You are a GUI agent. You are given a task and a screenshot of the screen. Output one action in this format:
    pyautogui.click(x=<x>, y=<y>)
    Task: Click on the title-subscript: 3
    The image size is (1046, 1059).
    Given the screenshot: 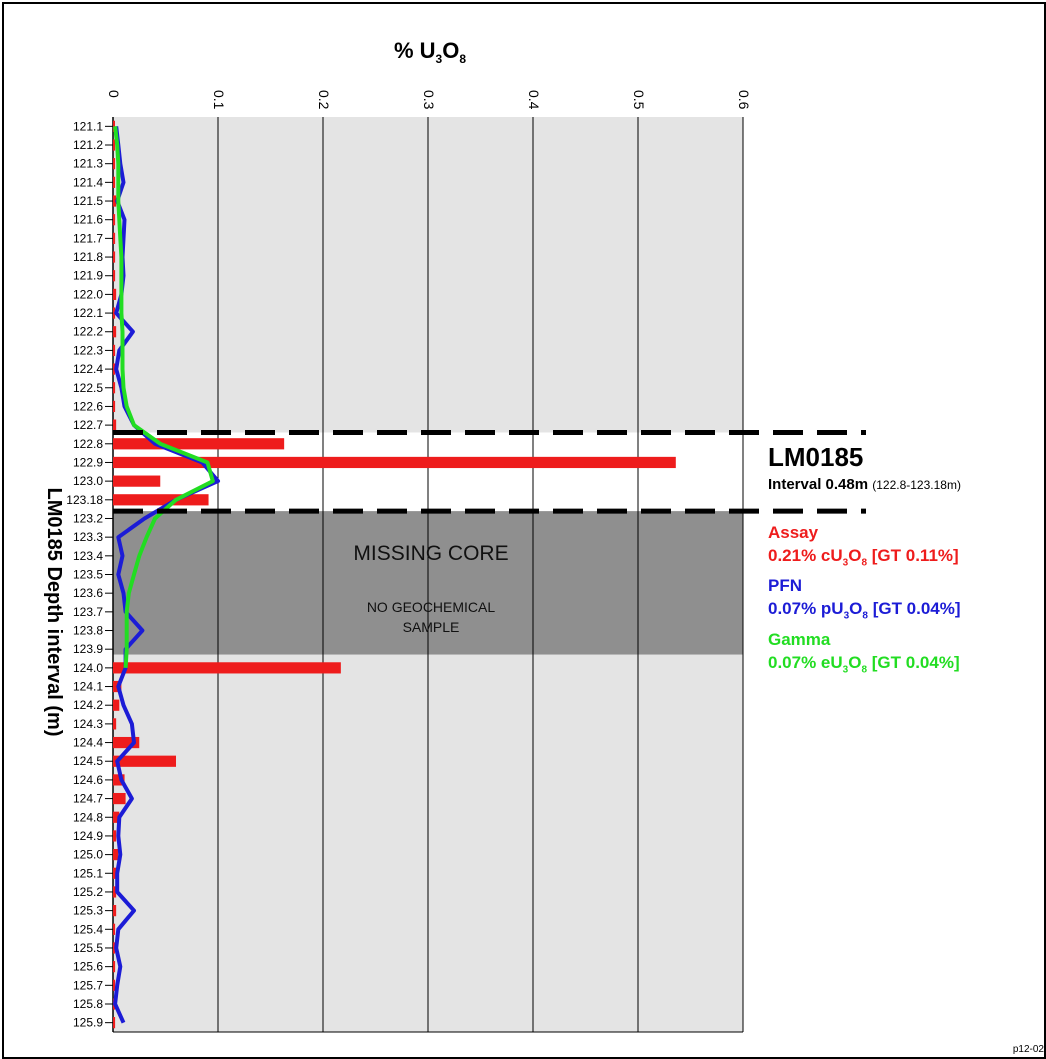 What is the action you would take?
    pyautogui.click(x=439, y=59)
    